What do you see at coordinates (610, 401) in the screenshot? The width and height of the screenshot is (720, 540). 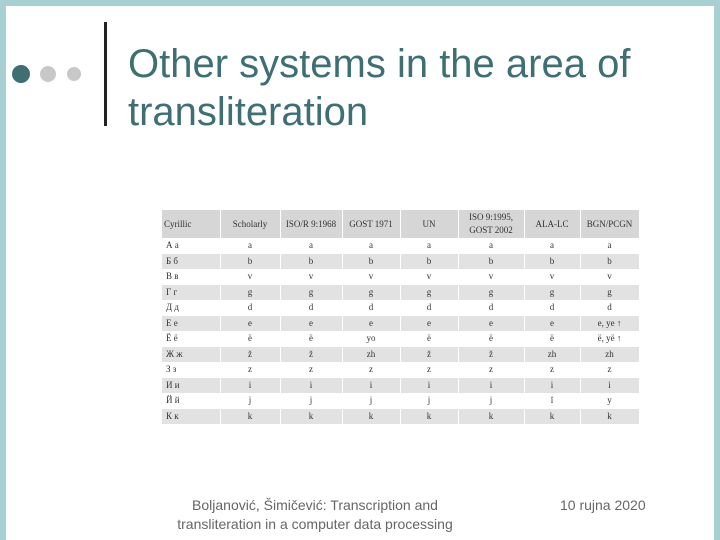 I see `table-cell: y` at bounding box center [610, 401].